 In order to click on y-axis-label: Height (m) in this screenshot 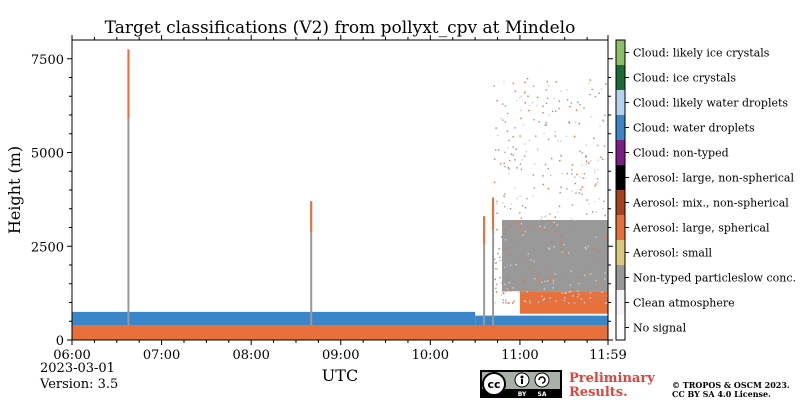, I will do `click(14, 190)`.